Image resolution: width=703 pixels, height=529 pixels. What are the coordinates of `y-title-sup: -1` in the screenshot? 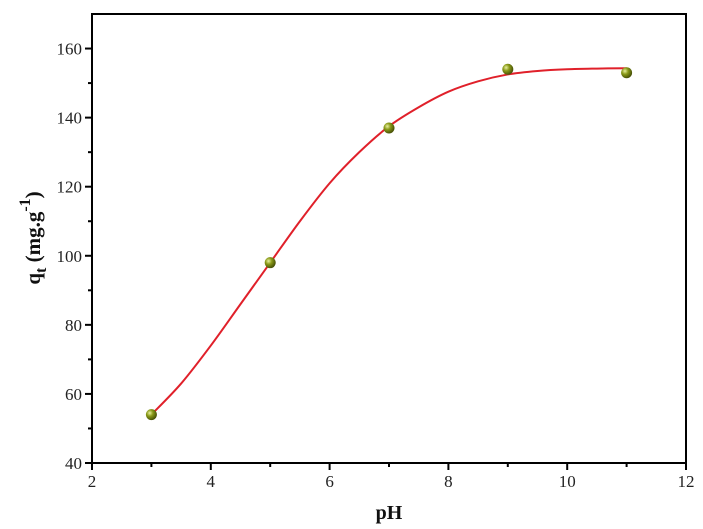 It's located at (25, 204).